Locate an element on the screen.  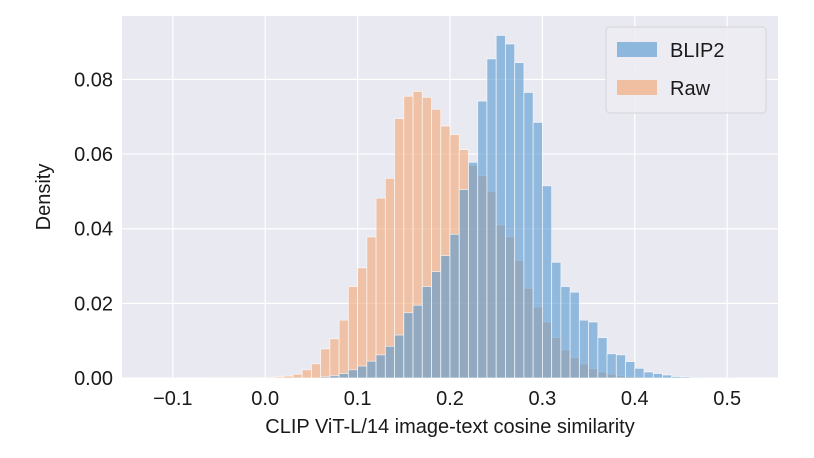
y-tick-label: 0.04 is located at coordinates (93, 230).